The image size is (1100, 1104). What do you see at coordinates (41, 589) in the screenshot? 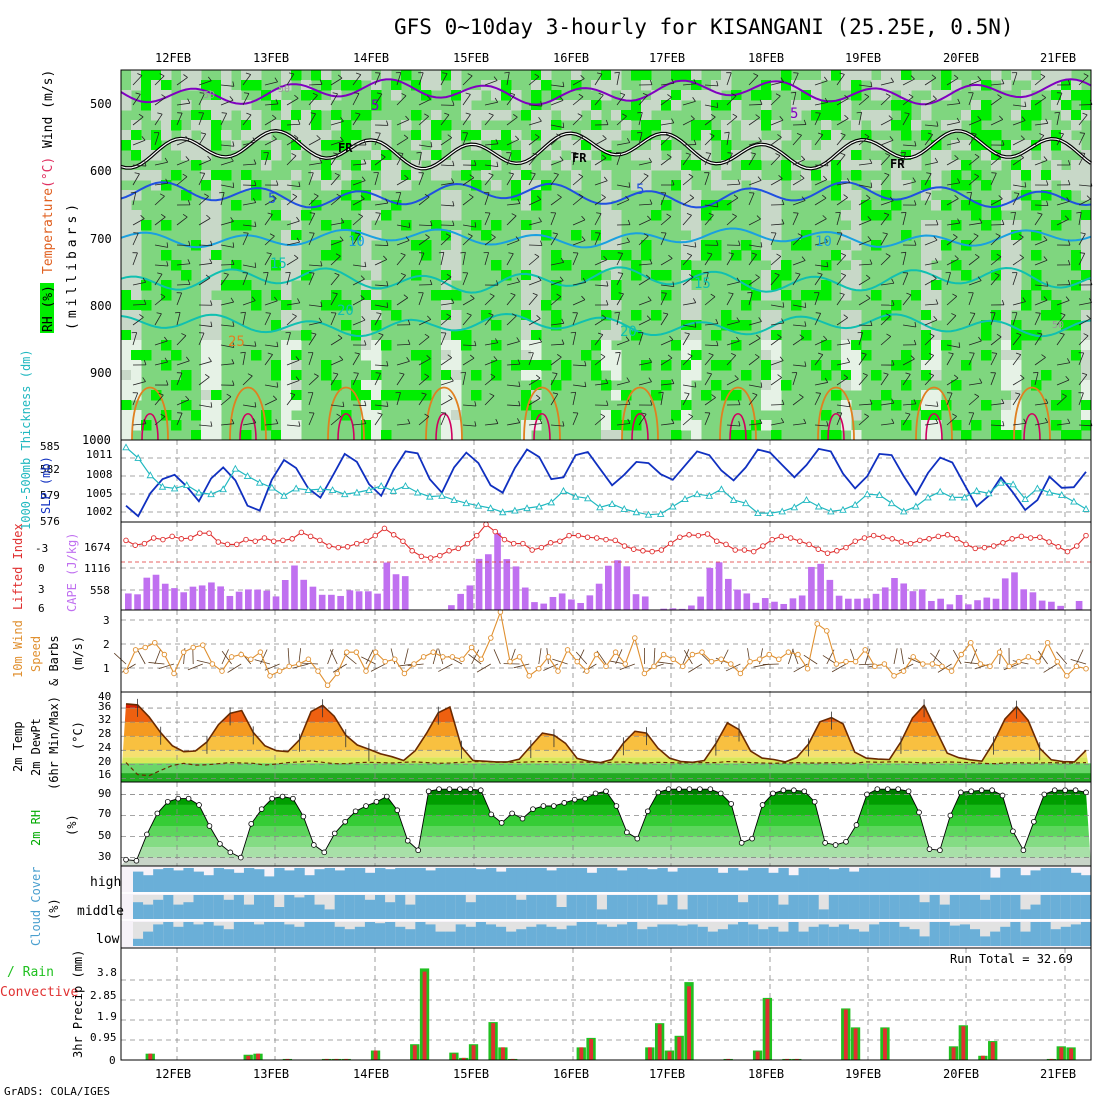
I see `li-tick: 3` at bounding box center [41, 589].